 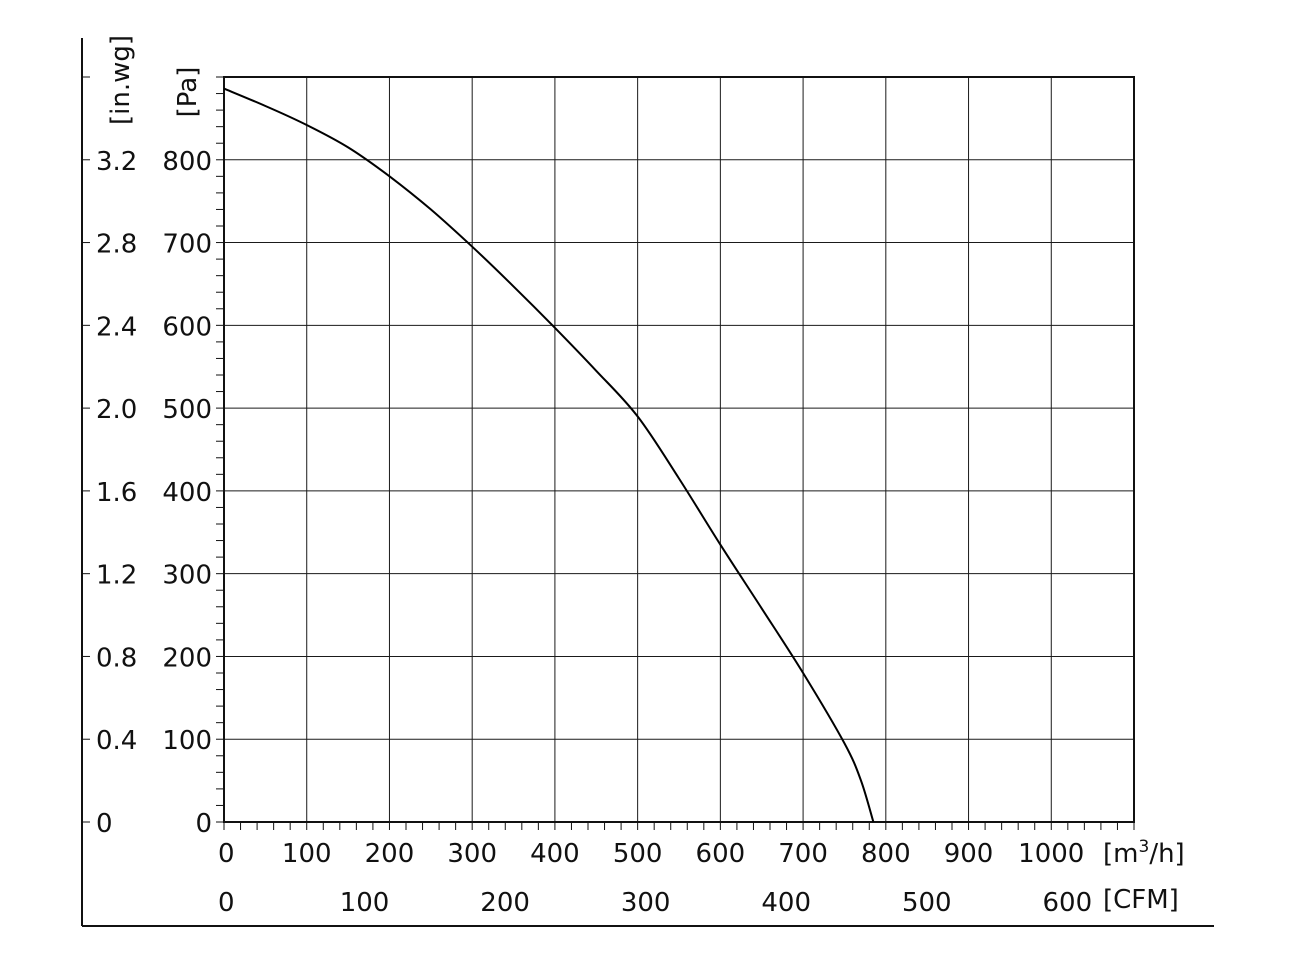 What do you see at coordinates (187, 576) in the screenshot?
I see `y-tick-label-pa: 300` at bounding box center [187, 576].